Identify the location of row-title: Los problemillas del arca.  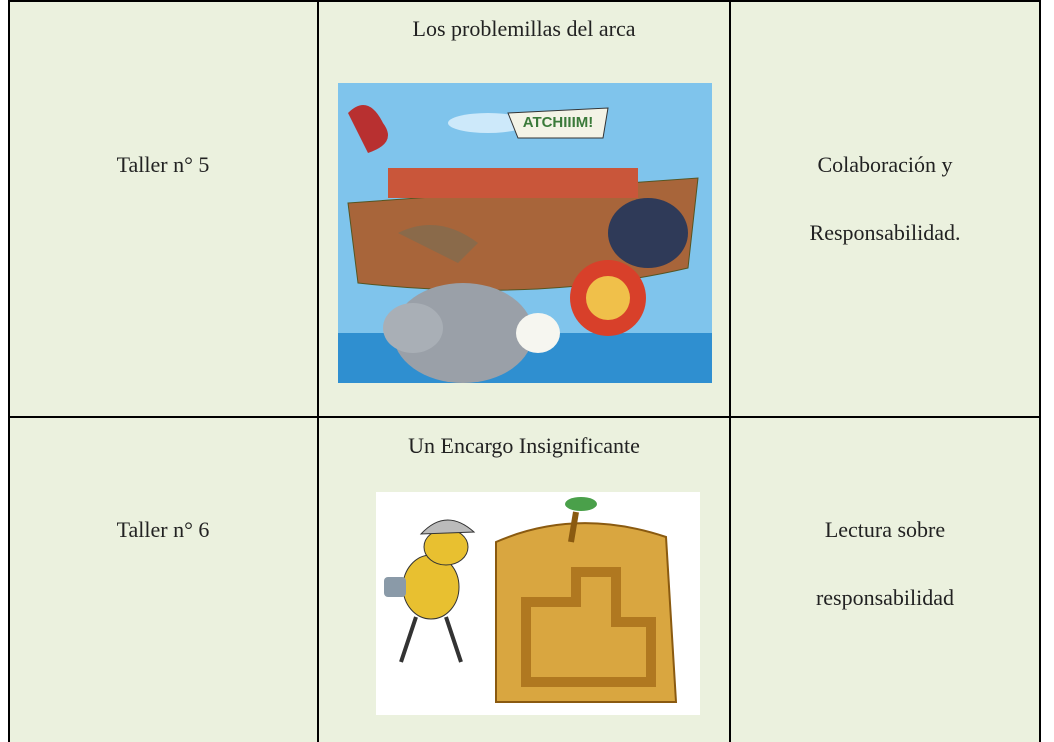
(524, 28).